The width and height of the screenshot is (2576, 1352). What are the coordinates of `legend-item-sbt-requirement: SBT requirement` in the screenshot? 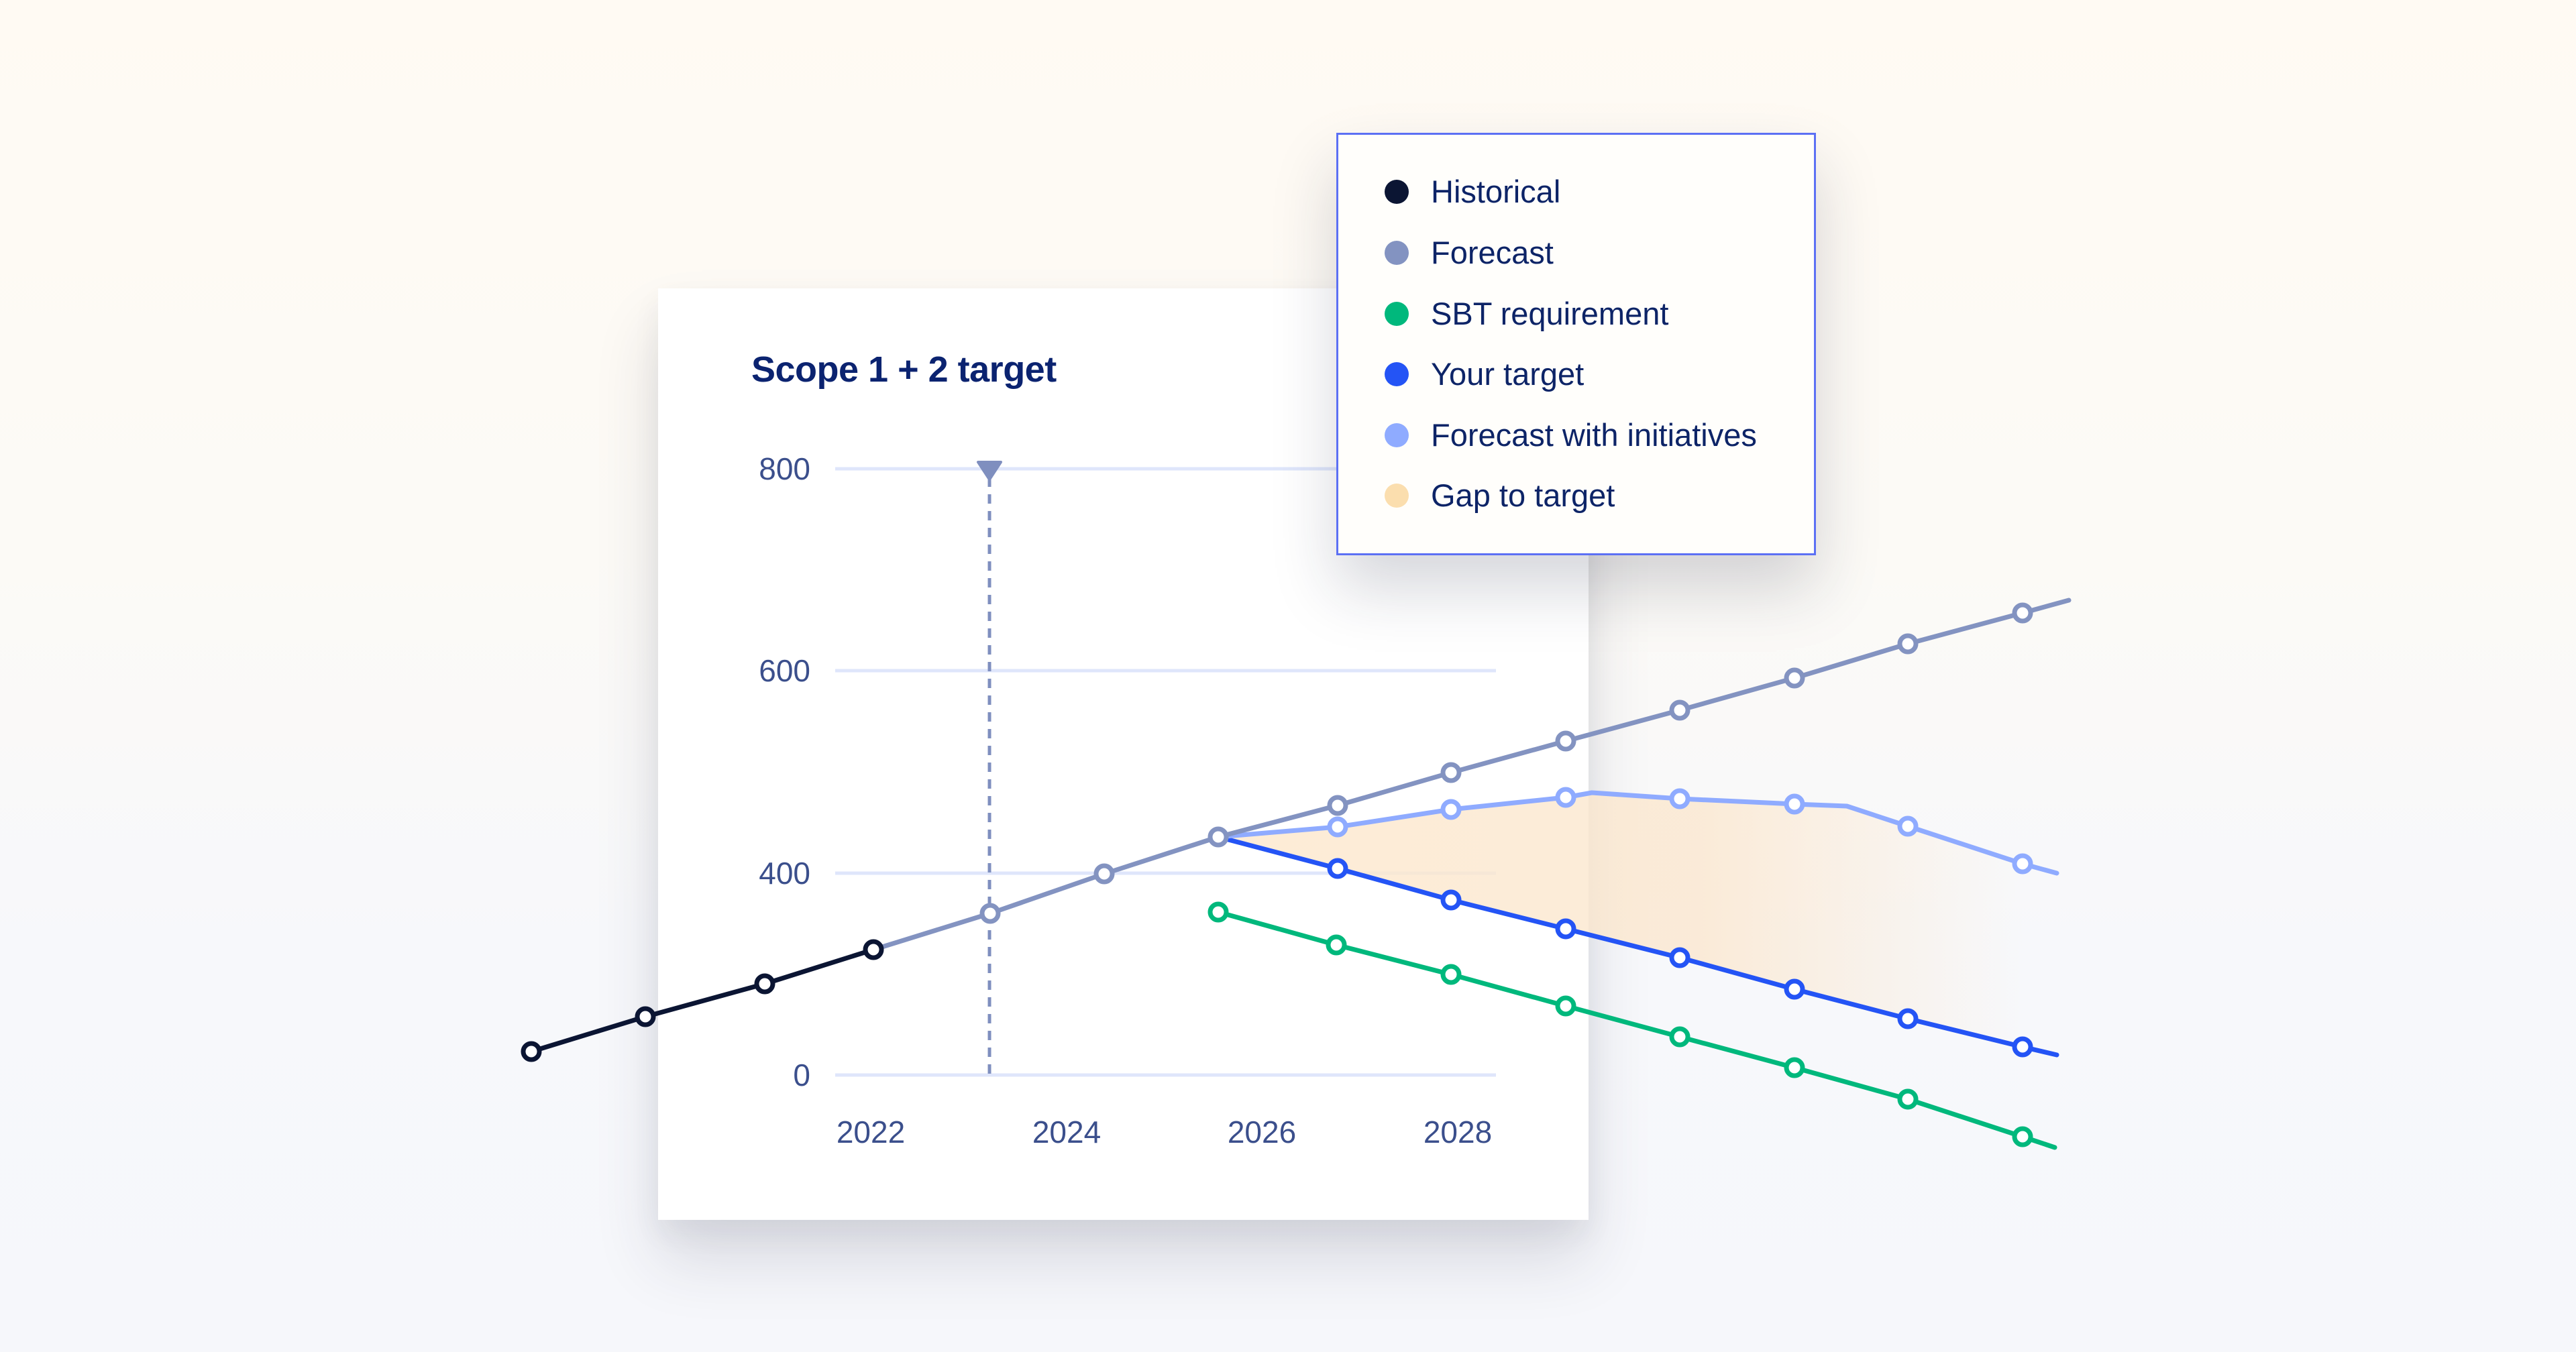 It's located at (1573, 314).